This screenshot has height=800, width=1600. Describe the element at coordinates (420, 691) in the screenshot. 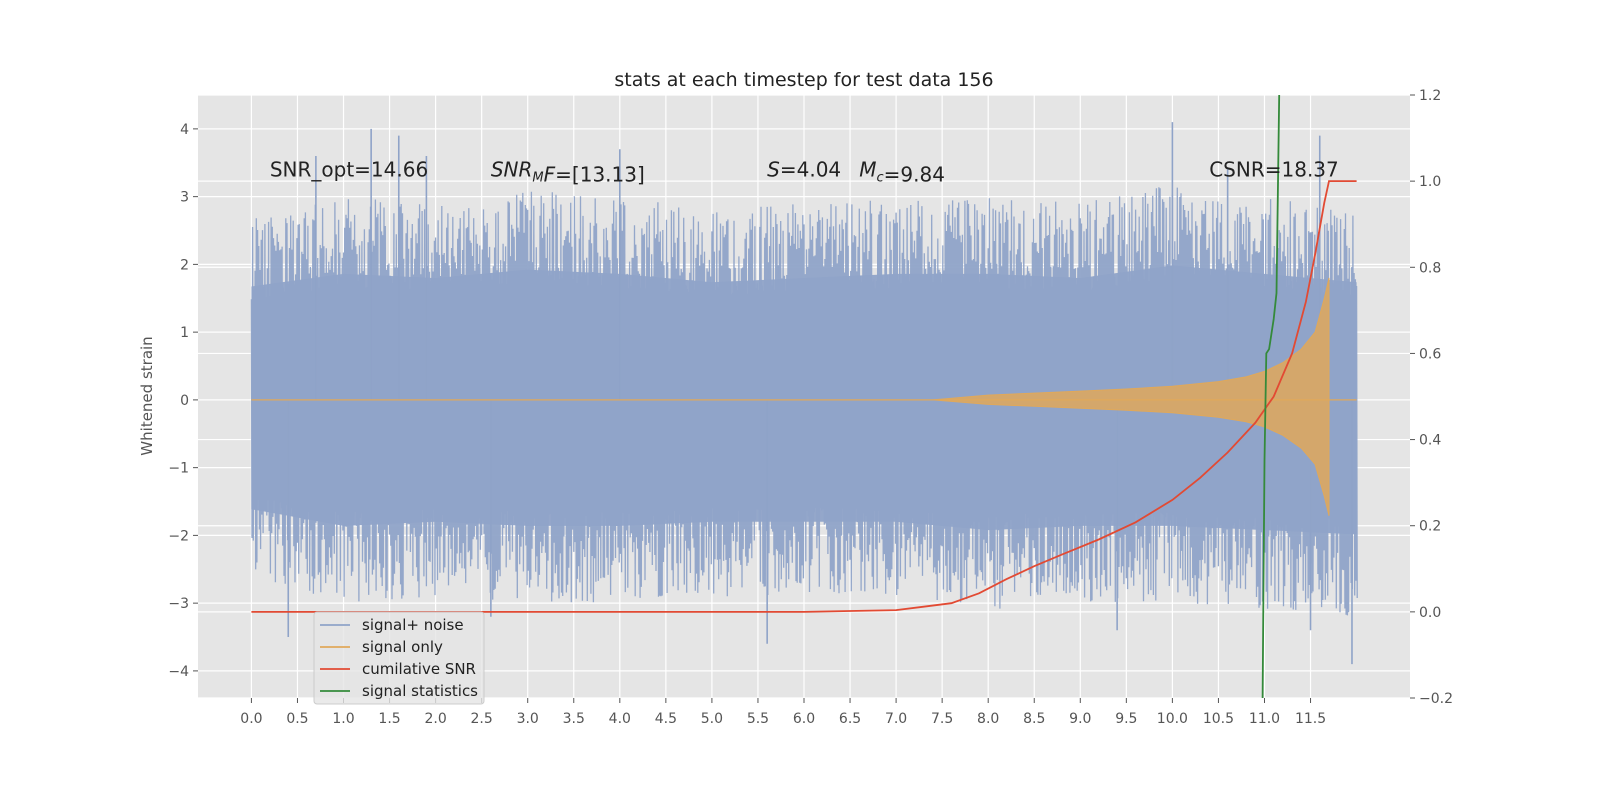

I see `legend-label: signal statistics` at that location.